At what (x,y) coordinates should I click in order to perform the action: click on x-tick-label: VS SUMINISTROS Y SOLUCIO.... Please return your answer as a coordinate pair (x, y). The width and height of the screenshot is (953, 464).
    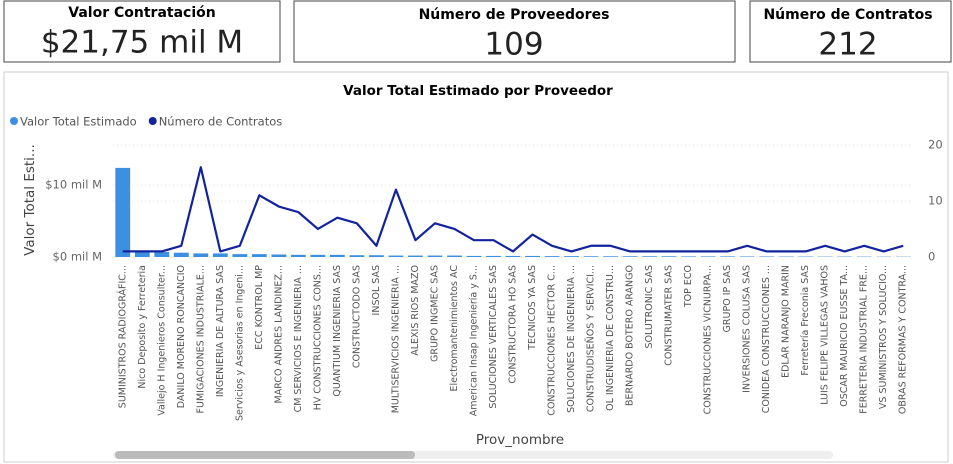
    Looking at the image, I should click on (883, 337).